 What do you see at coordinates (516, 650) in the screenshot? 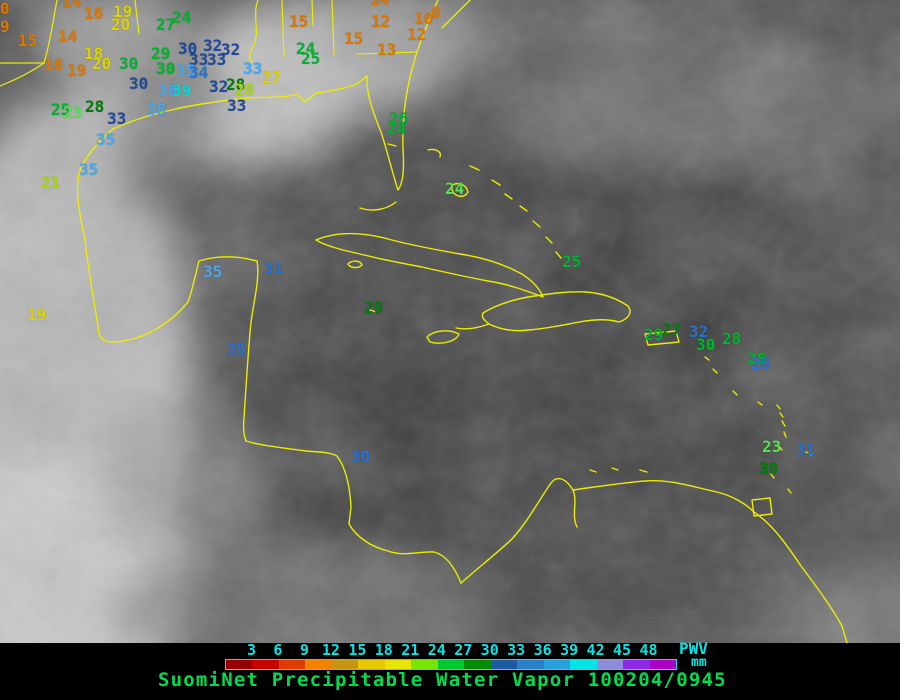
I see `colorbar-tick: 33` at bounding box center [516, 650].